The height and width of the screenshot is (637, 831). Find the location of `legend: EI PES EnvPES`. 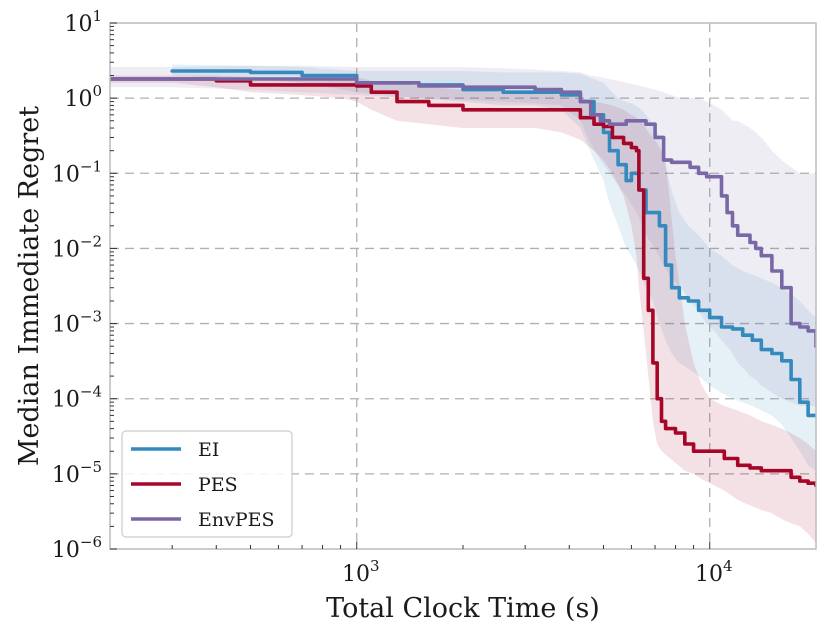

legend: EI PES EnvPES is located at coordinates (207, 484).